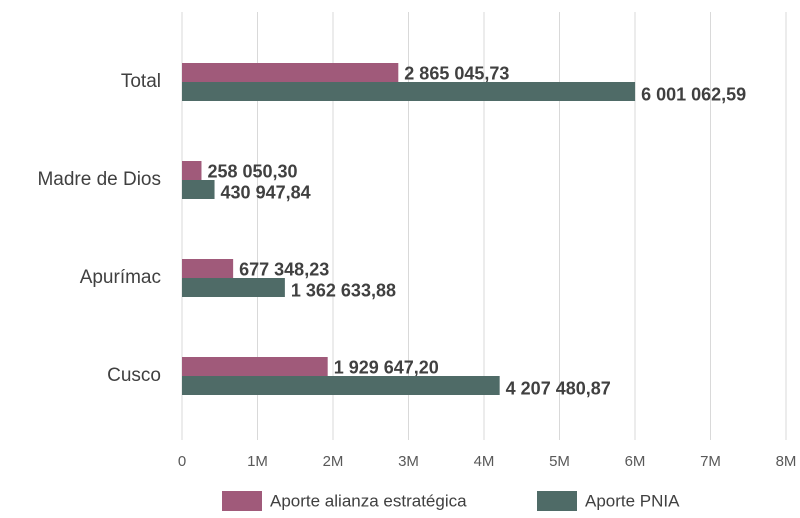 The image size is (800, 518). I want to click on category-label: Cusco, so click(134, 375).